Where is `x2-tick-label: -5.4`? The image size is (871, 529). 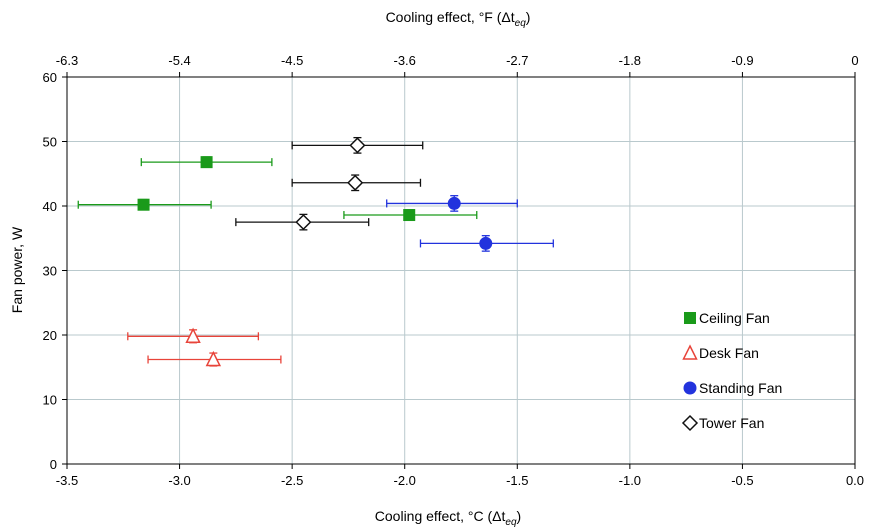 x2-tick-label: -5.4 is located at coordinates (179, 60).